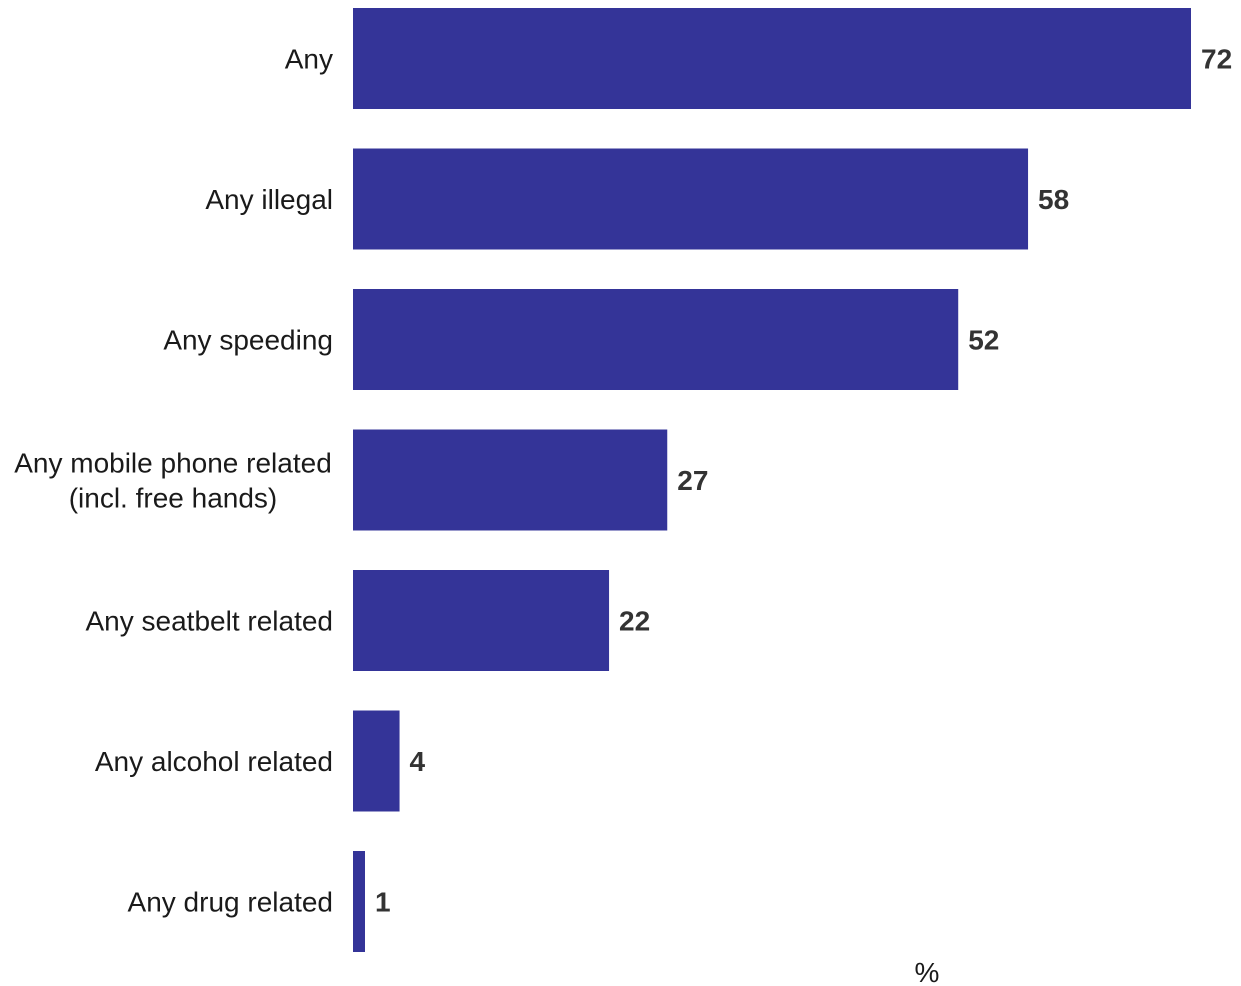 The width and height of the screenshot is (1241, 986). What do you see at coordinates (927, 971) in the screenshot?
I see `x-axis-unit-label: %` at bounding box center [927, 971].